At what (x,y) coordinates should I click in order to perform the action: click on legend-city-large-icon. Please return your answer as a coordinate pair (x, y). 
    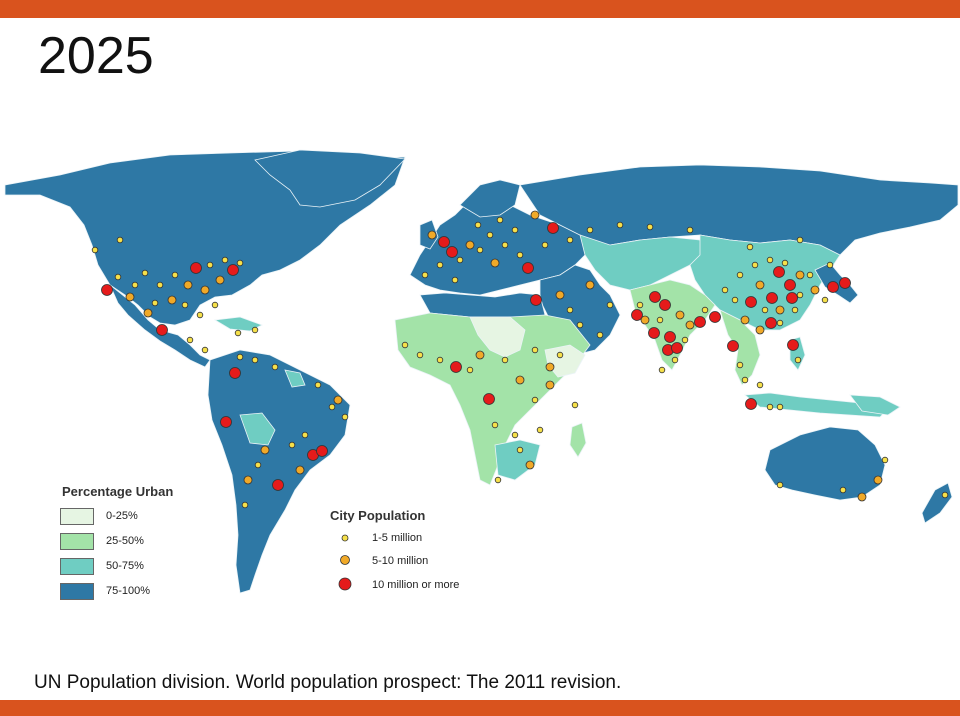
    Looking at the image, I should click on (345, 584).